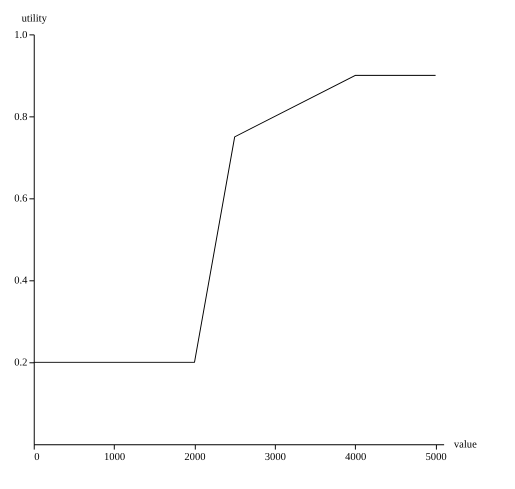 This screenshot has width=515, height=489. Describe the element at coordinates (35, 18) in the screenshot. I see `y-axis-title: utility` at that location.